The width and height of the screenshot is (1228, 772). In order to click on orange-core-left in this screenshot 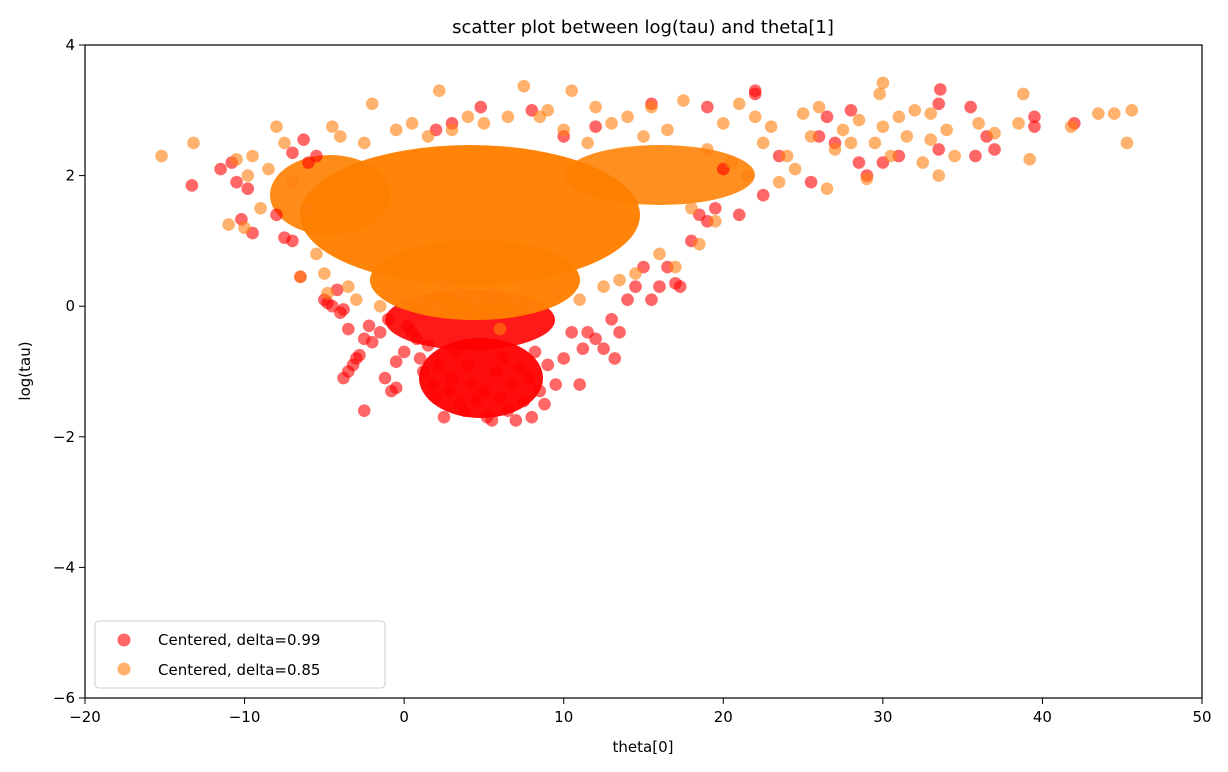, I will do `click(330, 195)`.